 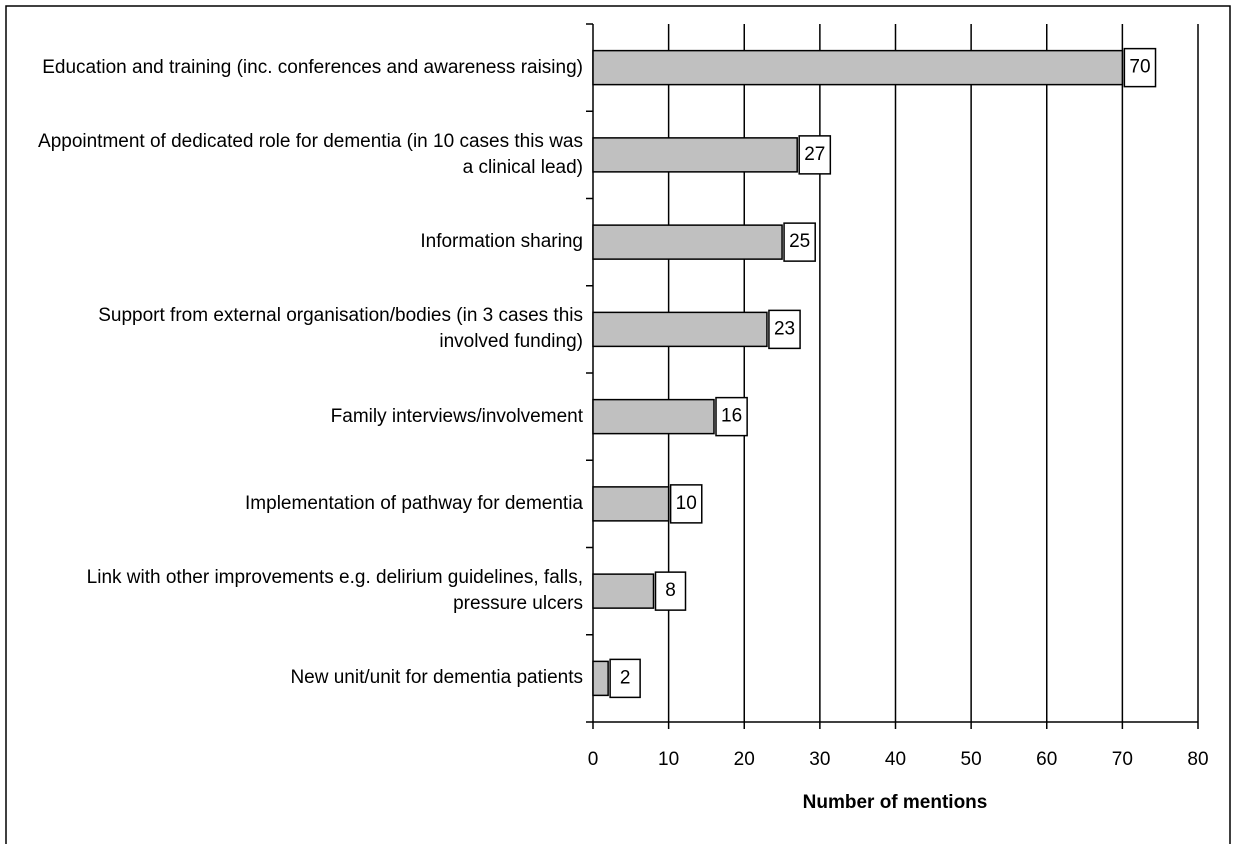 What do you see at coordinates (744, 759) in the screenshot?
I see `x-tick-label: 20` at bounding box center [744, 759].